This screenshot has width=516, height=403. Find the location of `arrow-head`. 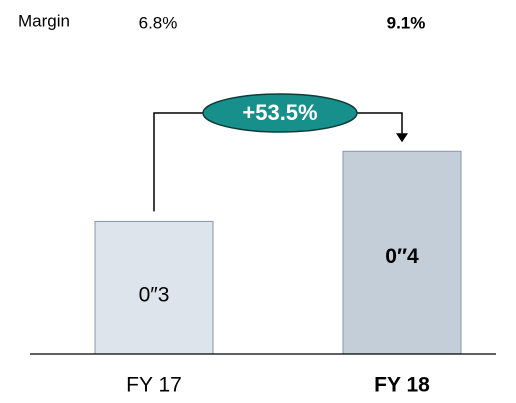

arrow-head is located at coordinates (402, 138).